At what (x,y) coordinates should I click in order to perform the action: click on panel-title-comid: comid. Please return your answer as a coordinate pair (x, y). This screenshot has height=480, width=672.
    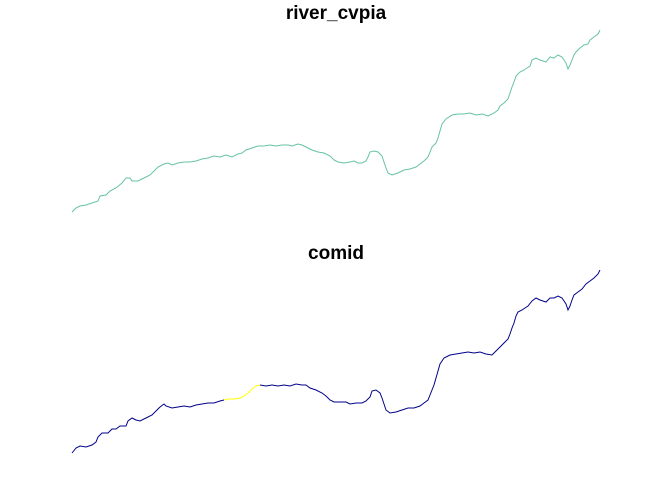
    Looking at the image, I should click on (336, 253).